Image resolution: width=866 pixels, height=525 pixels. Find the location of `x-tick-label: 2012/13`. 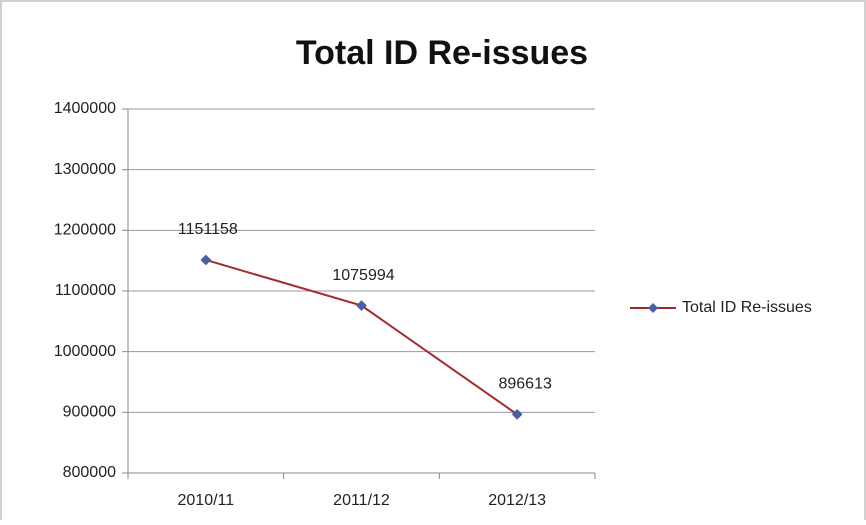

x-tick-label: 2012/13 is located at coordinates (517, 500).